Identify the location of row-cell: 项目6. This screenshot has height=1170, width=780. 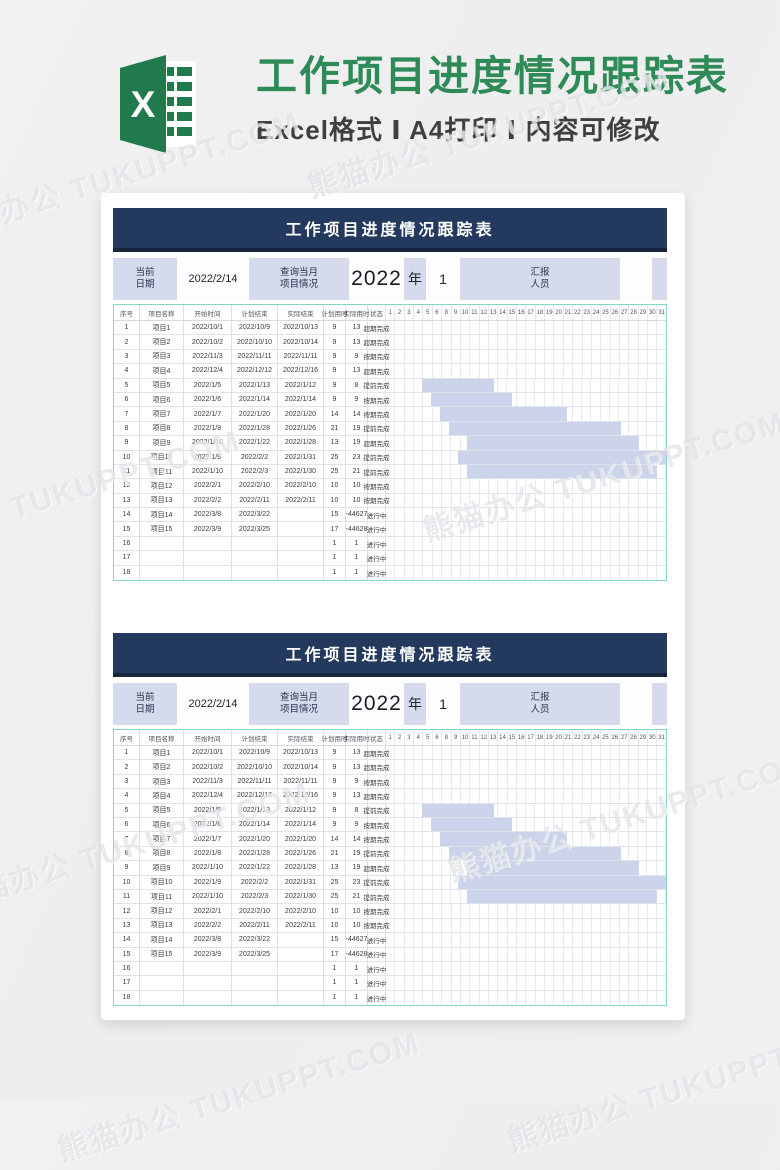
(162, 824).